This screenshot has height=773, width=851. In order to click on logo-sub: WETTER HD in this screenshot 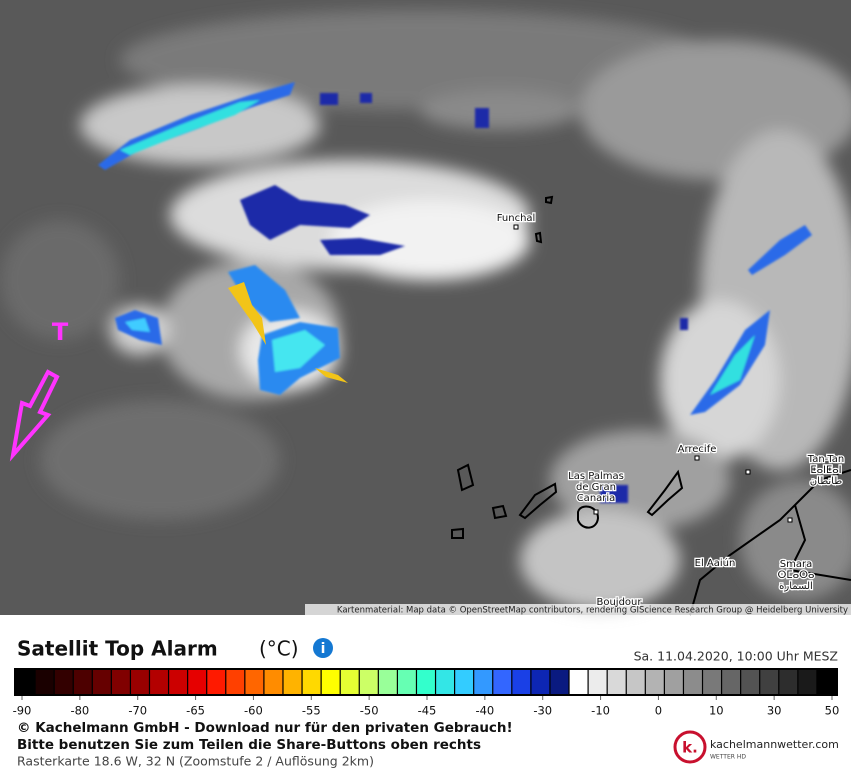, I will do `click(728, 757)`.